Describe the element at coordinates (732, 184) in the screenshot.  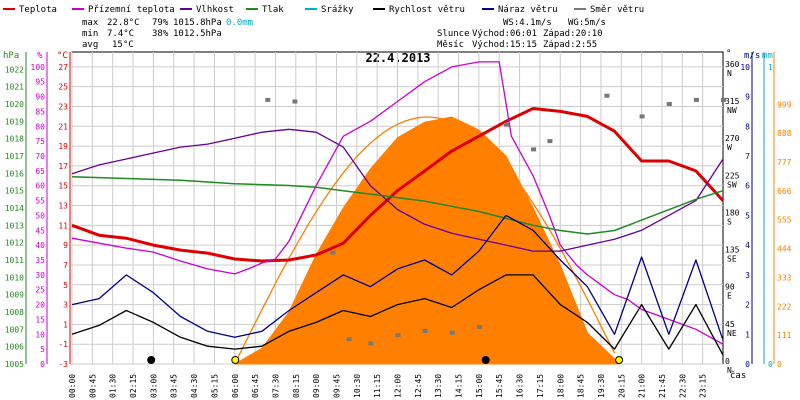
I see `tick-wind-dir-label-5: SW` at that location.